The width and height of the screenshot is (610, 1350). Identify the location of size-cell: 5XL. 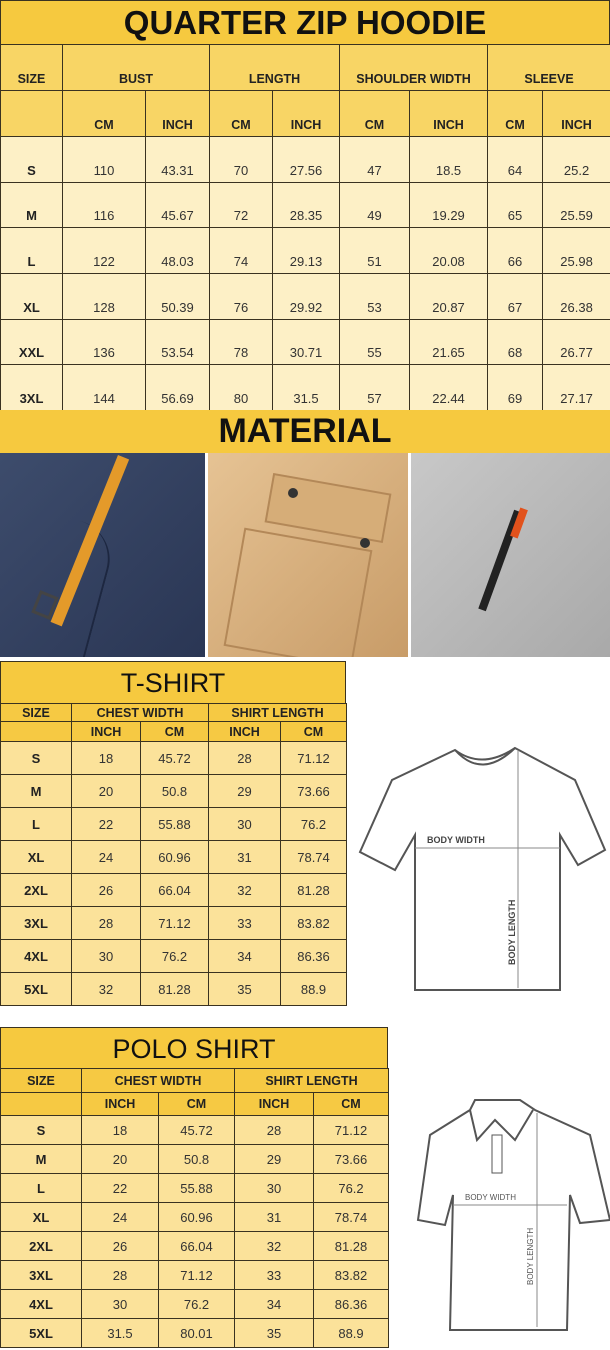
(41, 1333).